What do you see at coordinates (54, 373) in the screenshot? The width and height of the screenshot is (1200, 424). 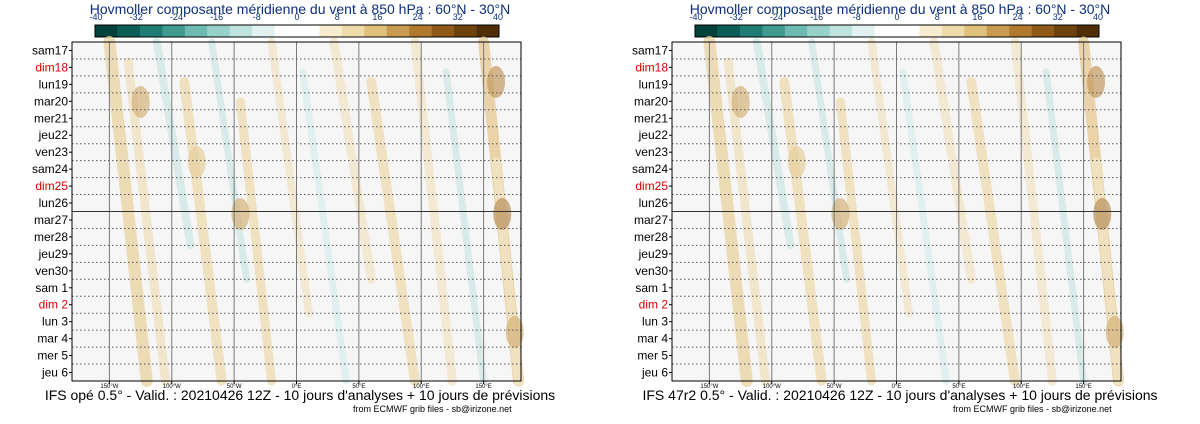 I see `day-label: jeu 6` at bounding box center [54, 373].